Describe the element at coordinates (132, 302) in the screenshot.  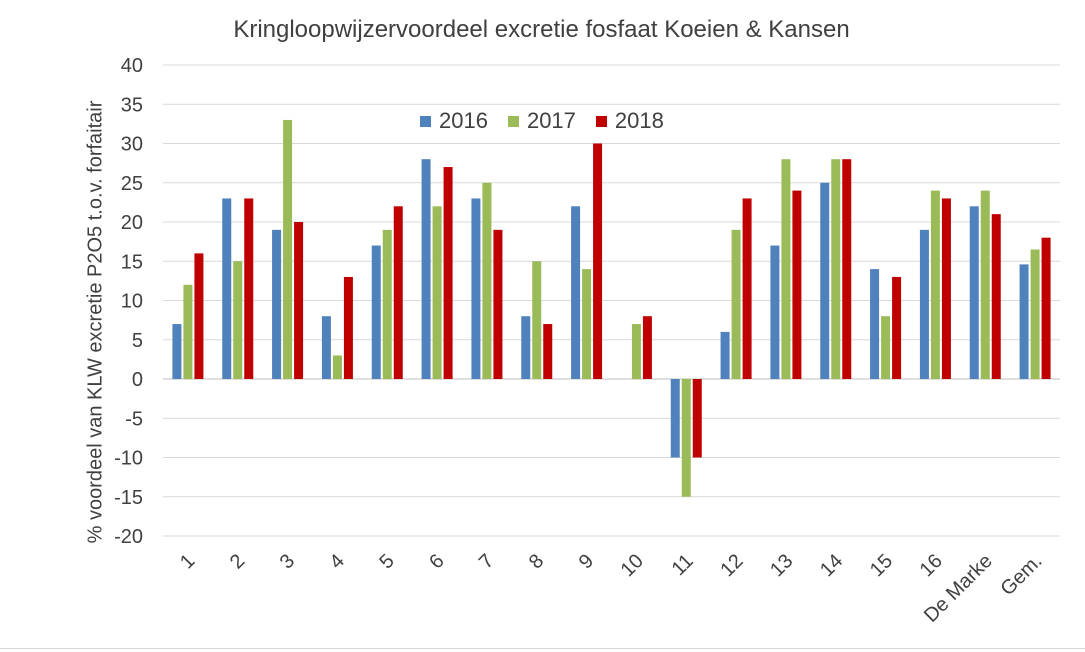
I see `y-tick-label: 10` at that location.